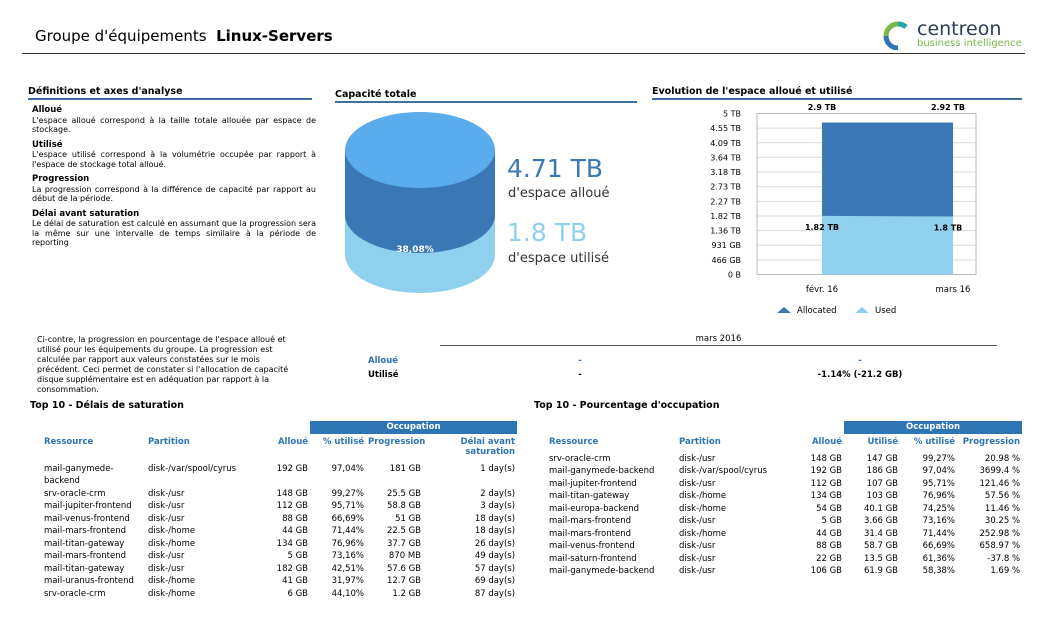  I want to click on y-tick-label: 5 TB, so click(732, 114).